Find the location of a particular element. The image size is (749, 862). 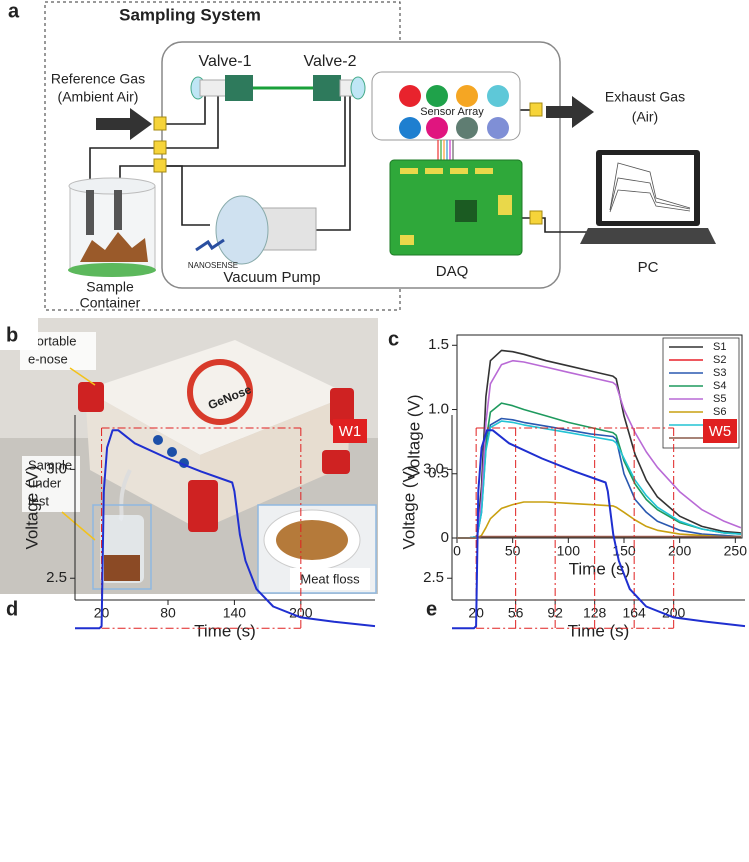

y-tick-label: 2.5 is located at coordinates (433, 577).